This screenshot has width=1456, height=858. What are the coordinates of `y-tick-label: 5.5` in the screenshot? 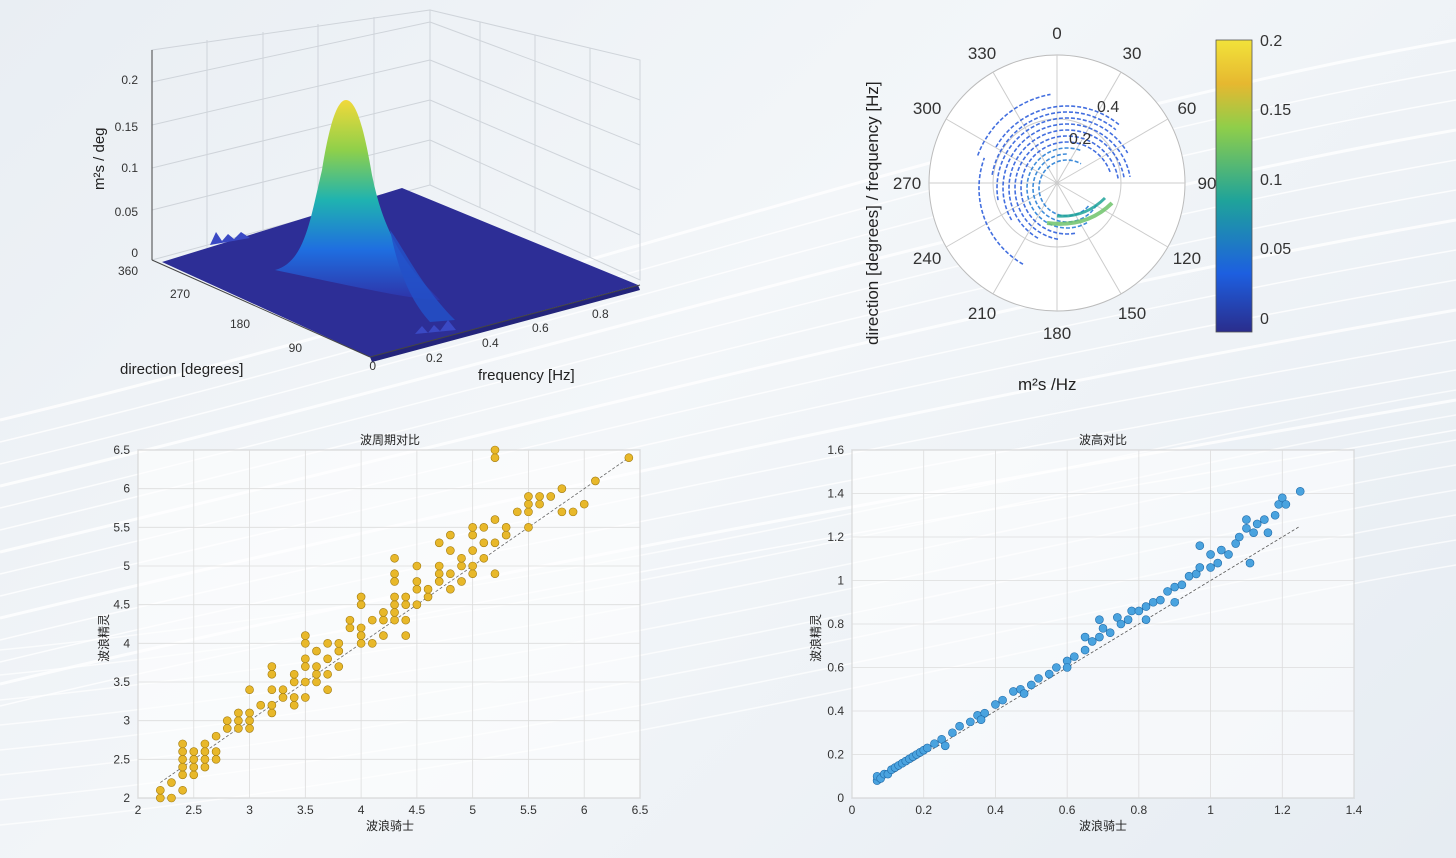 It's located at (121, 527).